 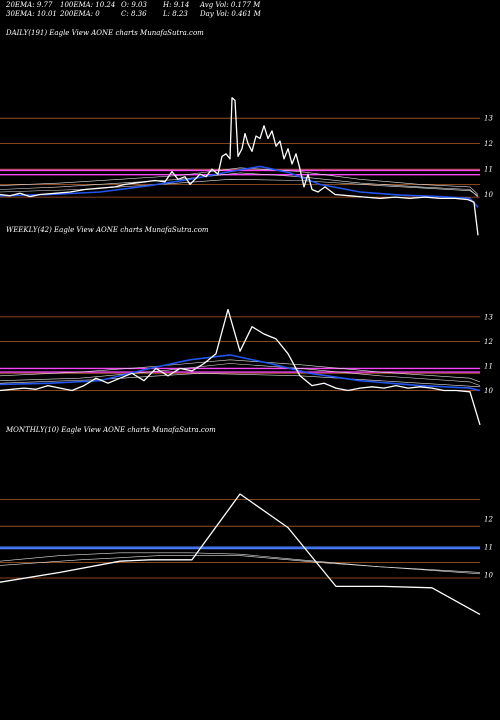 I want to click on stat-open: O: 9.03, so click(x=134, y=5).